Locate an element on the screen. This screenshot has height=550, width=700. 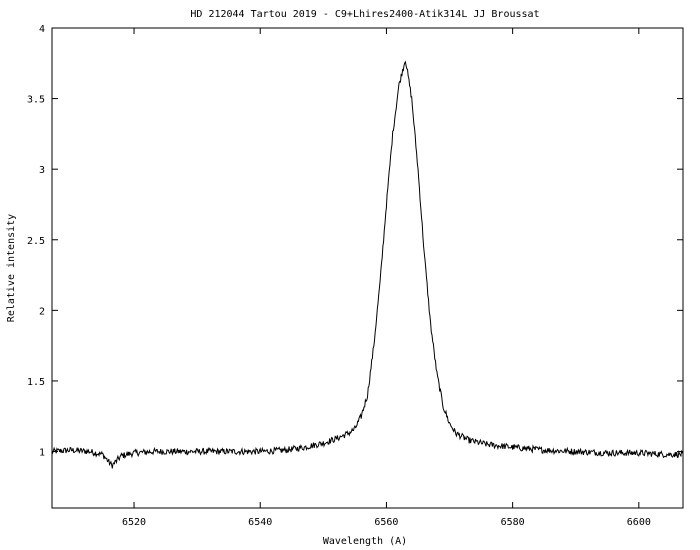
x-tick-label: 6600 is located at coordinates (639, 522).